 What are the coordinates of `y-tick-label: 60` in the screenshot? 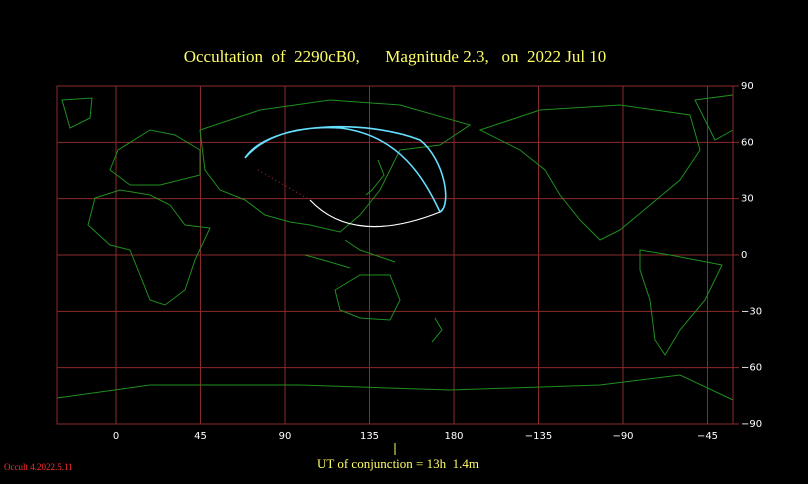 It's located at (747, 142).